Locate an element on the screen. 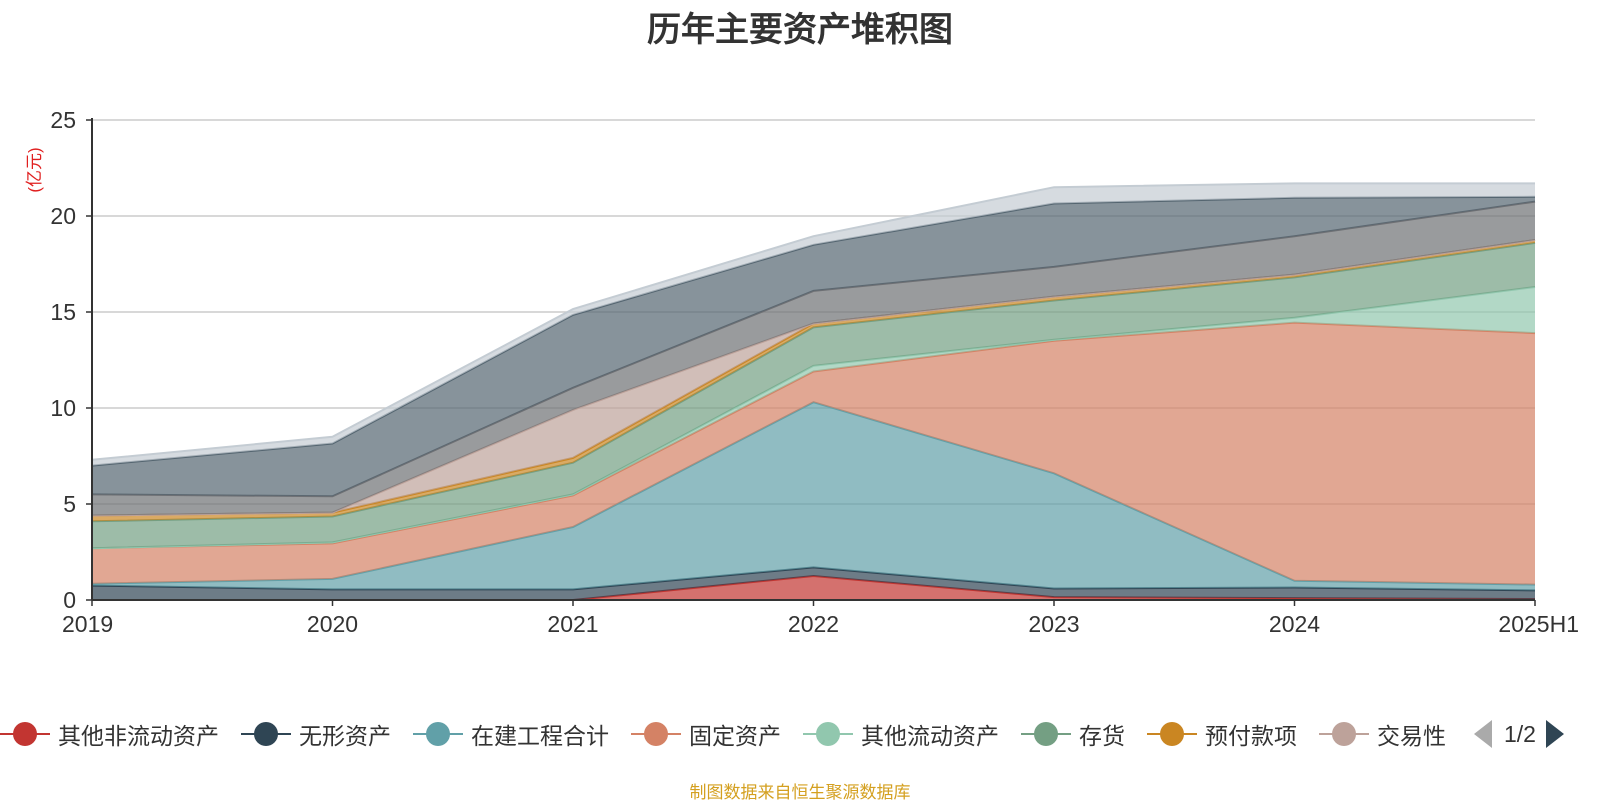 The height and width of the screenshot is (803, 1600). legend-item: 无形资产 is located at coordinates (316, 734).